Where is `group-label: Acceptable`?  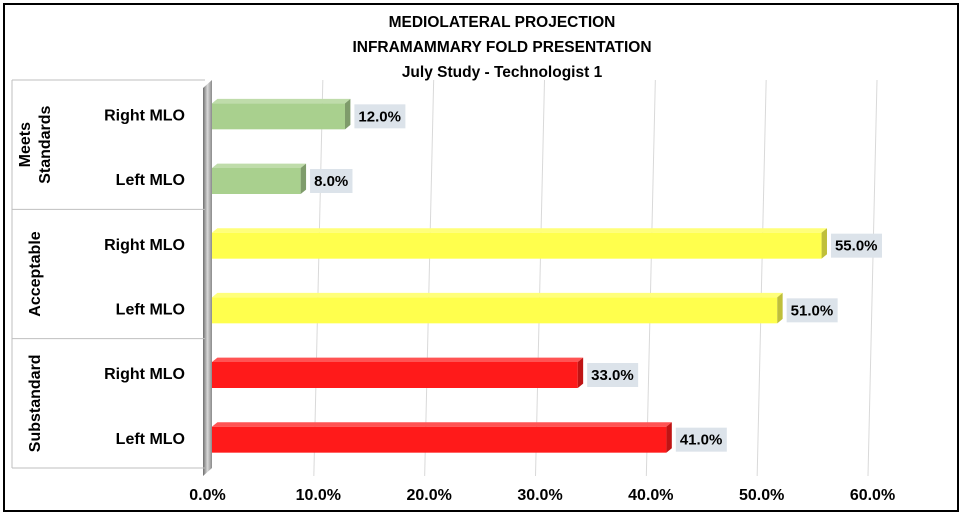 group-label: Acceptable is located at coordinates (35, 273).